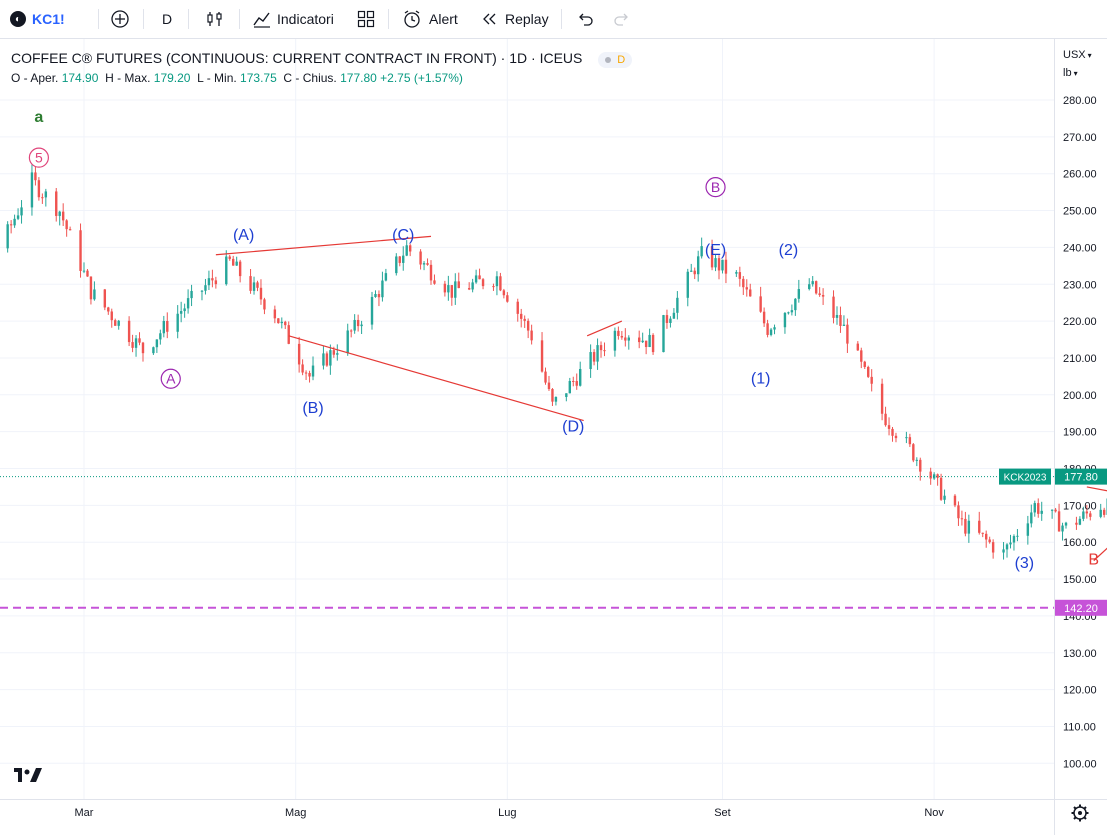 This screenshot has height=835, width=1107. What do you see at coordinates (1081, 478) in the screenshot?
I see `last-price-tag: 177.80` at bounding box center [1081, 478].